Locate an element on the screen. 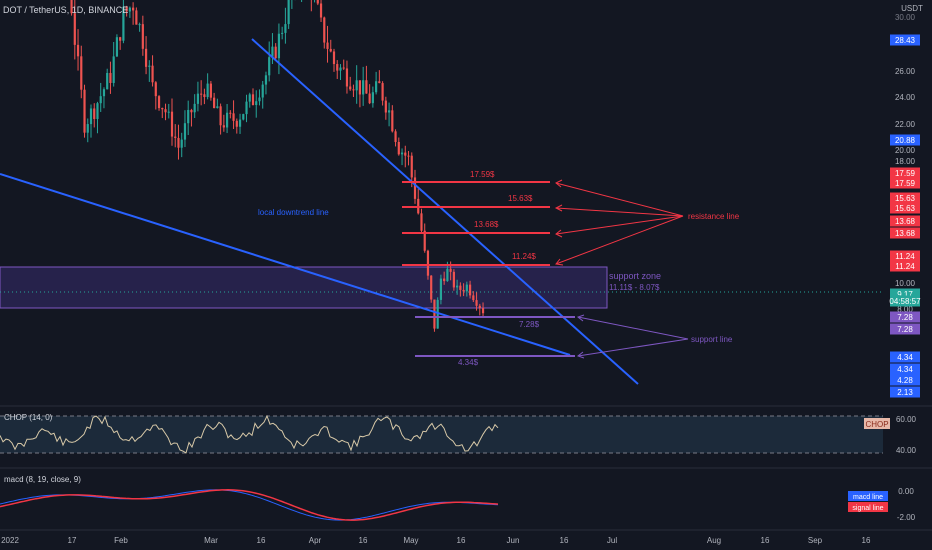 This screenshot has height=550, width=932. macd-tick-neg2: -2.00 is located at coordinates (906, 517).